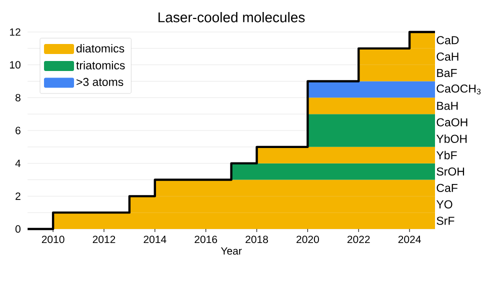 Image resolution: width=500 pixels, height=282 pixels. What do you see at coordinates (409, 240) in the screenshot?
I see `x-tick-label: 2024` at bounding box center [409, 240].